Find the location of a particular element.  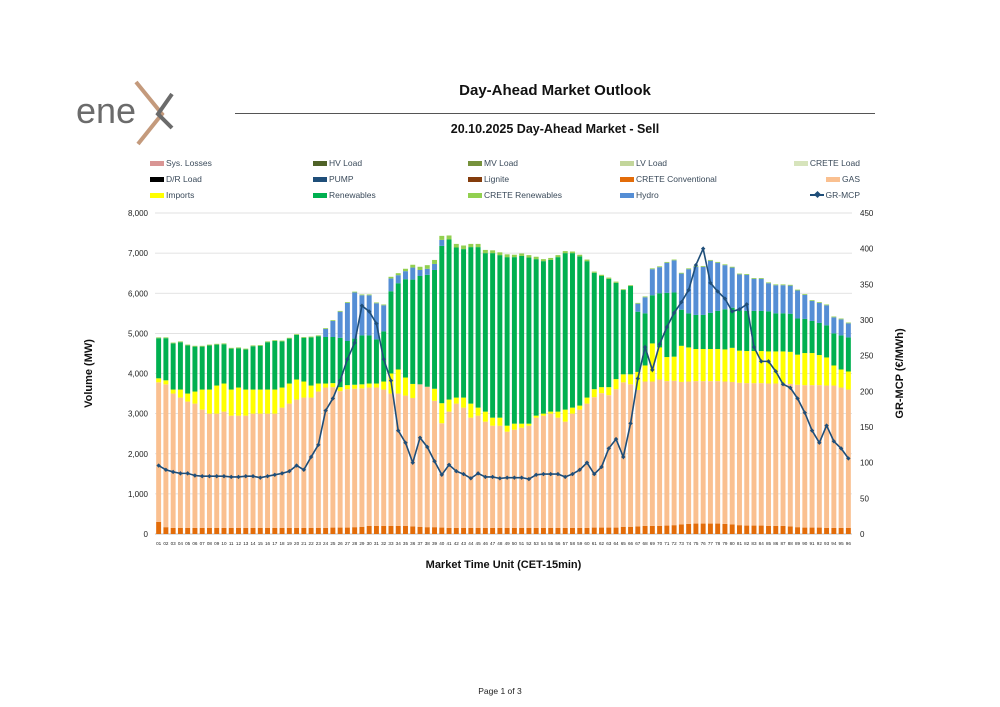

y2-tick-label: 350 is located at coordinates (867, 284).